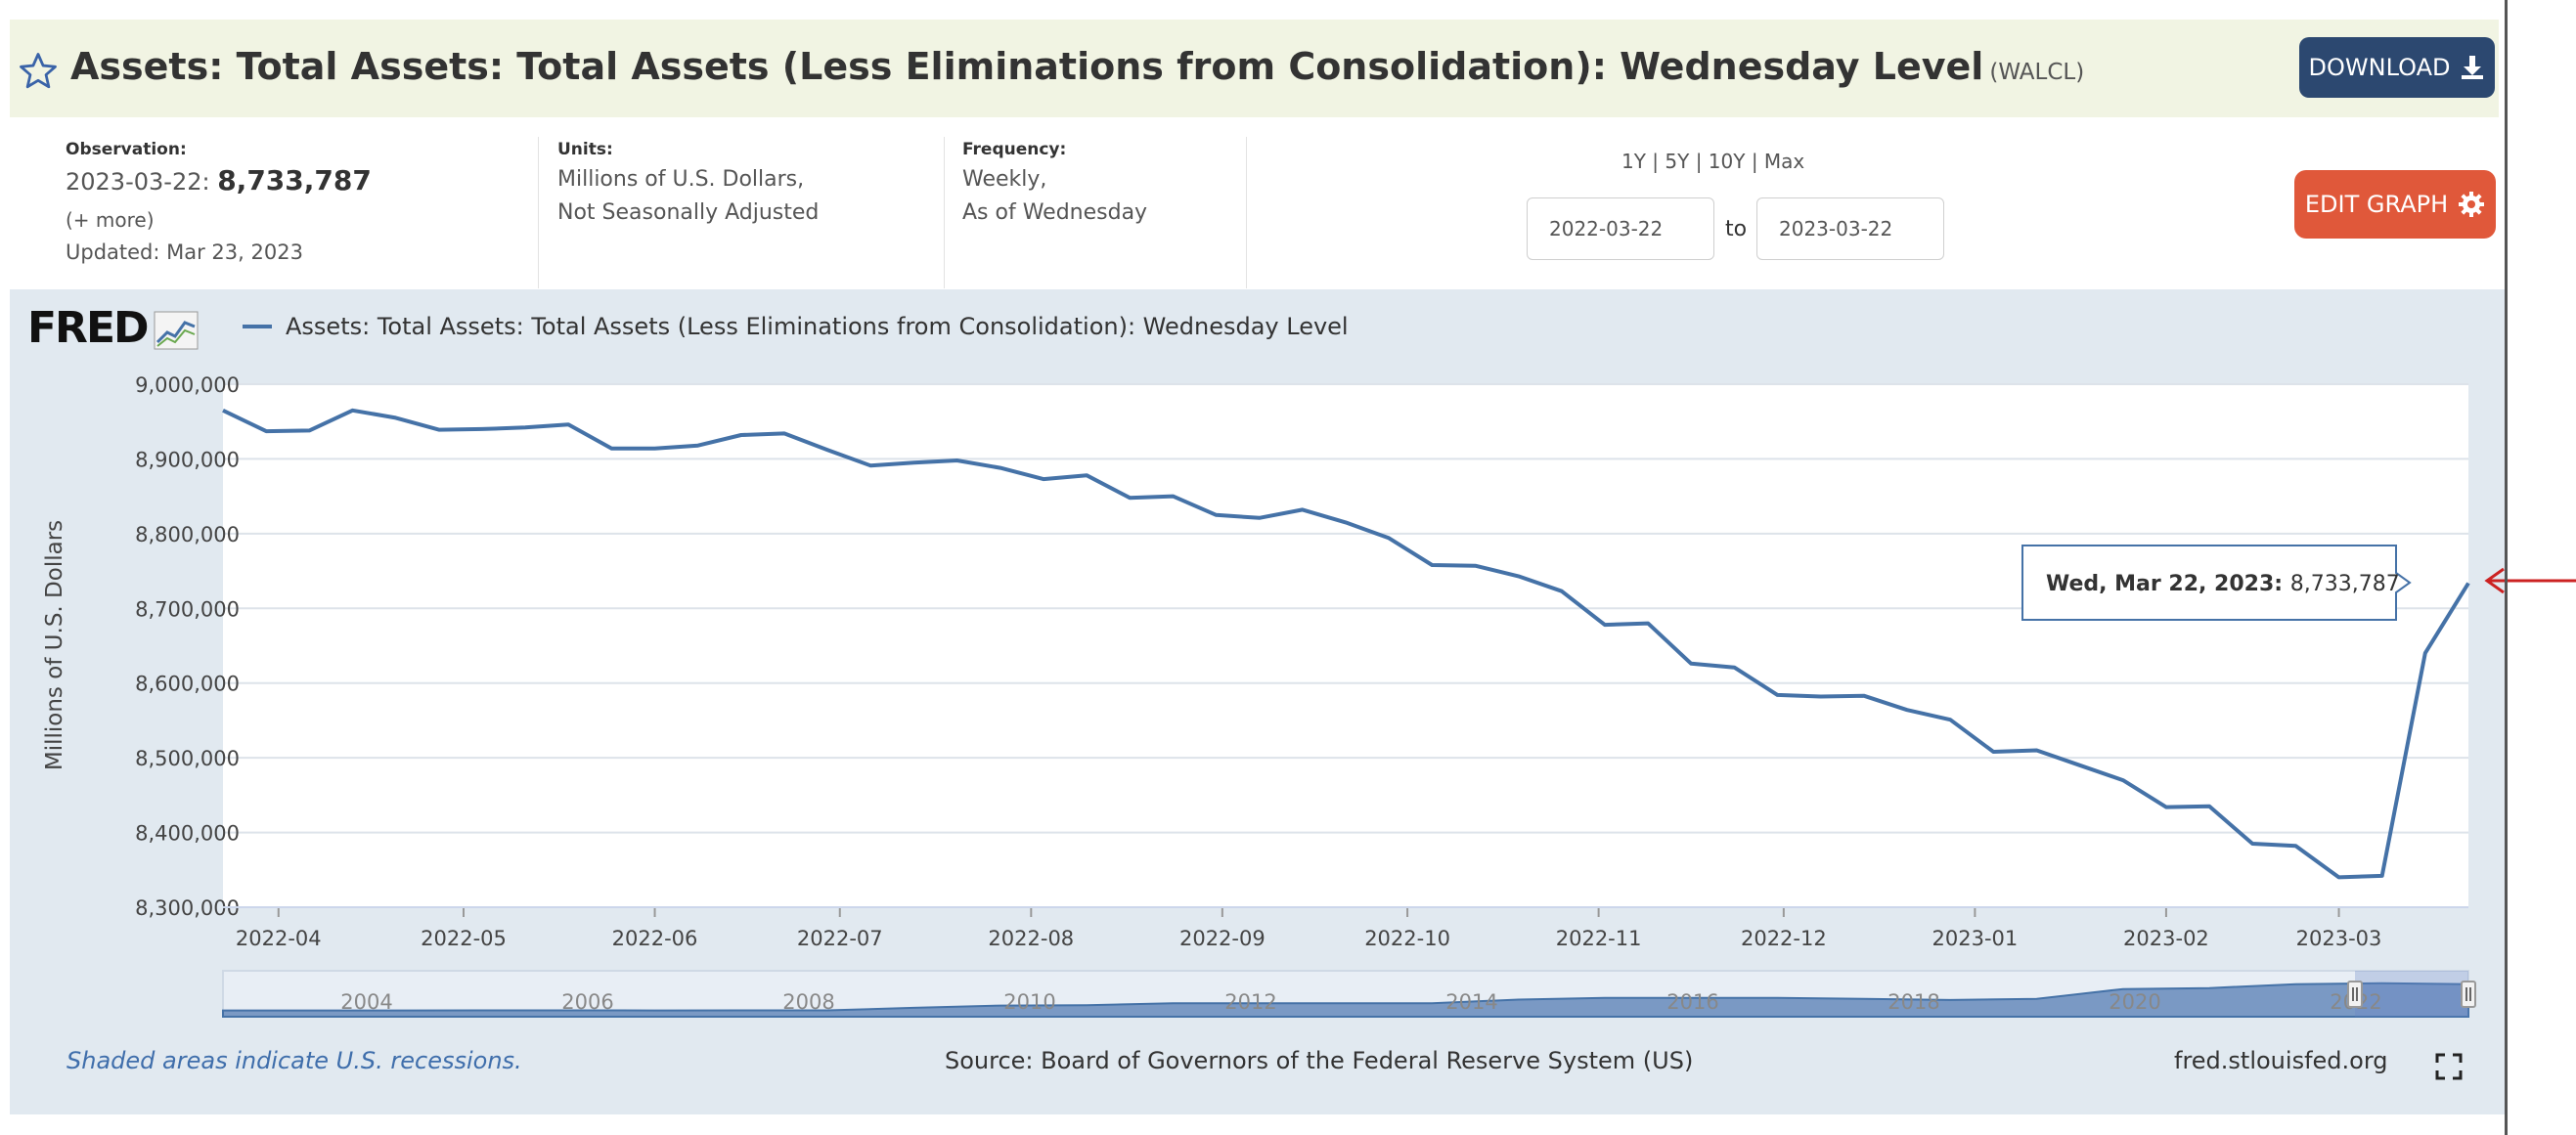 This screenshot has width=2576, height=1135. Describe the element at coordinates (688, 212) in the screenshot. I see `units-line2: Not Seasonally Adjusted` at that location.